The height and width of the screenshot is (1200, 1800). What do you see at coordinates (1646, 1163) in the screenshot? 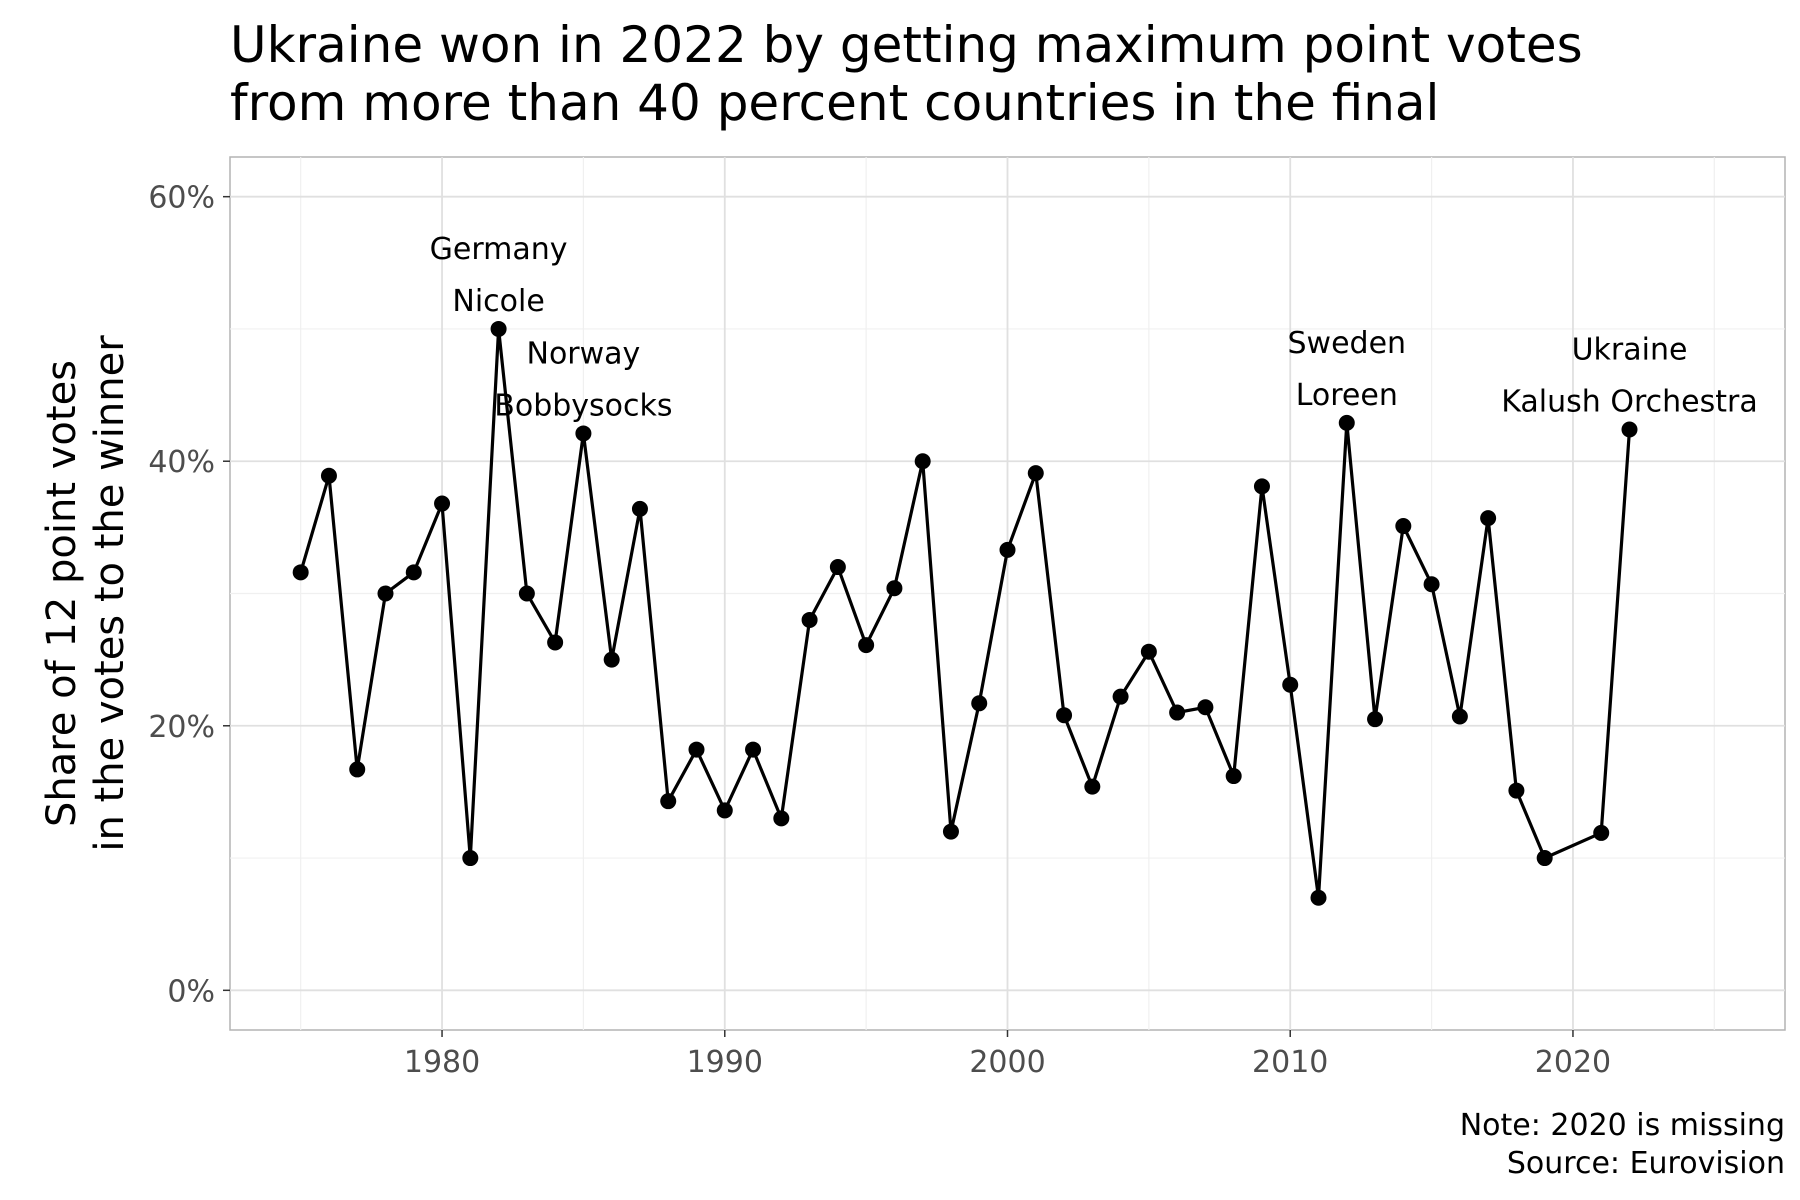
I see `caption-line: Source: Eurovision` at bounding box center [1646, 1163].